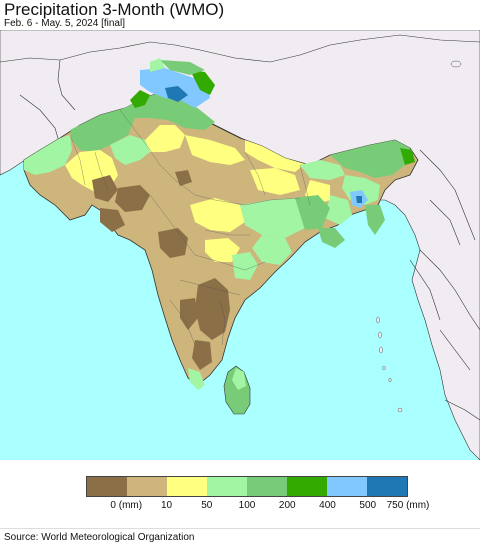  What do you see at coordinates (166, 505) in the screenshot?
I see `legend-label: 10` at bounding box center [166, 505].